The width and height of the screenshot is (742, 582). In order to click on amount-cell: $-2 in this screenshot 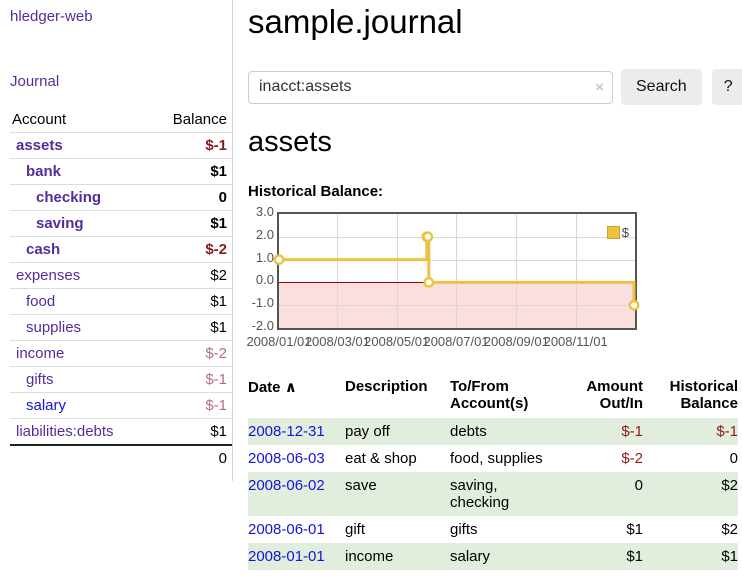, I will do `click(632, 458)`.